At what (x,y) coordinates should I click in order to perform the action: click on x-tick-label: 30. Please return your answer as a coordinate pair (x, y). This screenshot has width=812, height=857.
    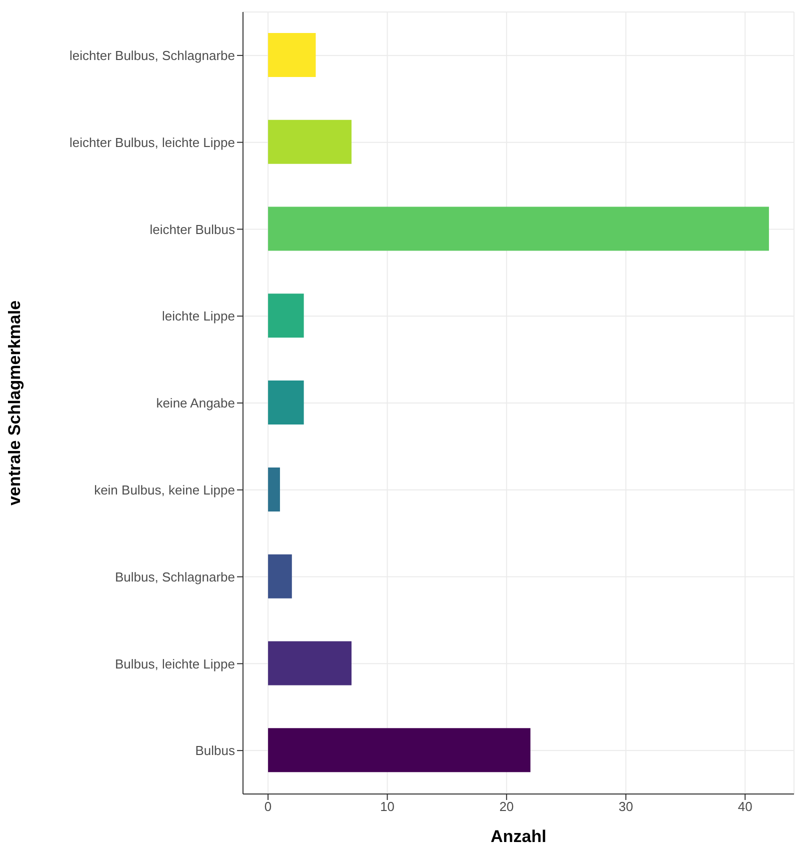
    Looking at the image, I should click on (626, 806).